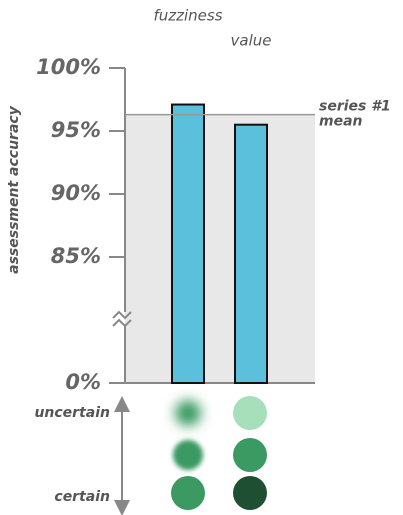 Image resolution: width=403 pixels, height=515 pixels. What do you see at coordinates (341, 122) in the screenshot?
I see `mean-label: mean` at bounding box center [341, 122].